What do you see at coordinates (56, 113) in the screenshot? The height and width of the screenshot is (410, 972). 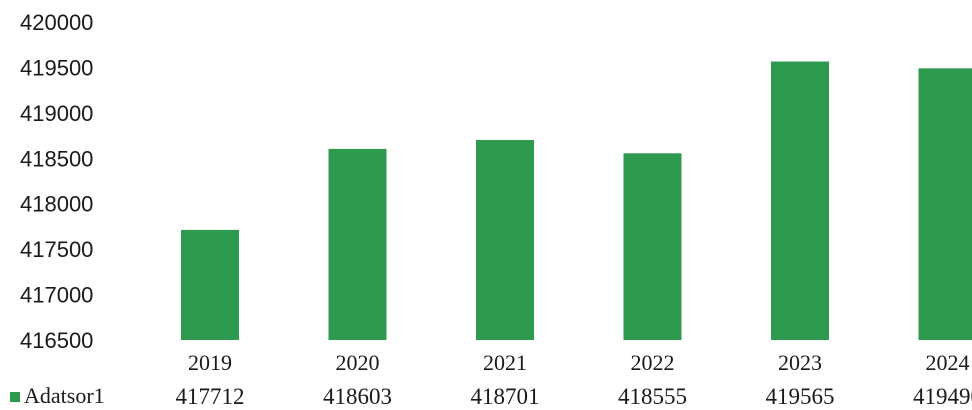 I see `y-tick-label: 419000` at bounding box center [56, 113].